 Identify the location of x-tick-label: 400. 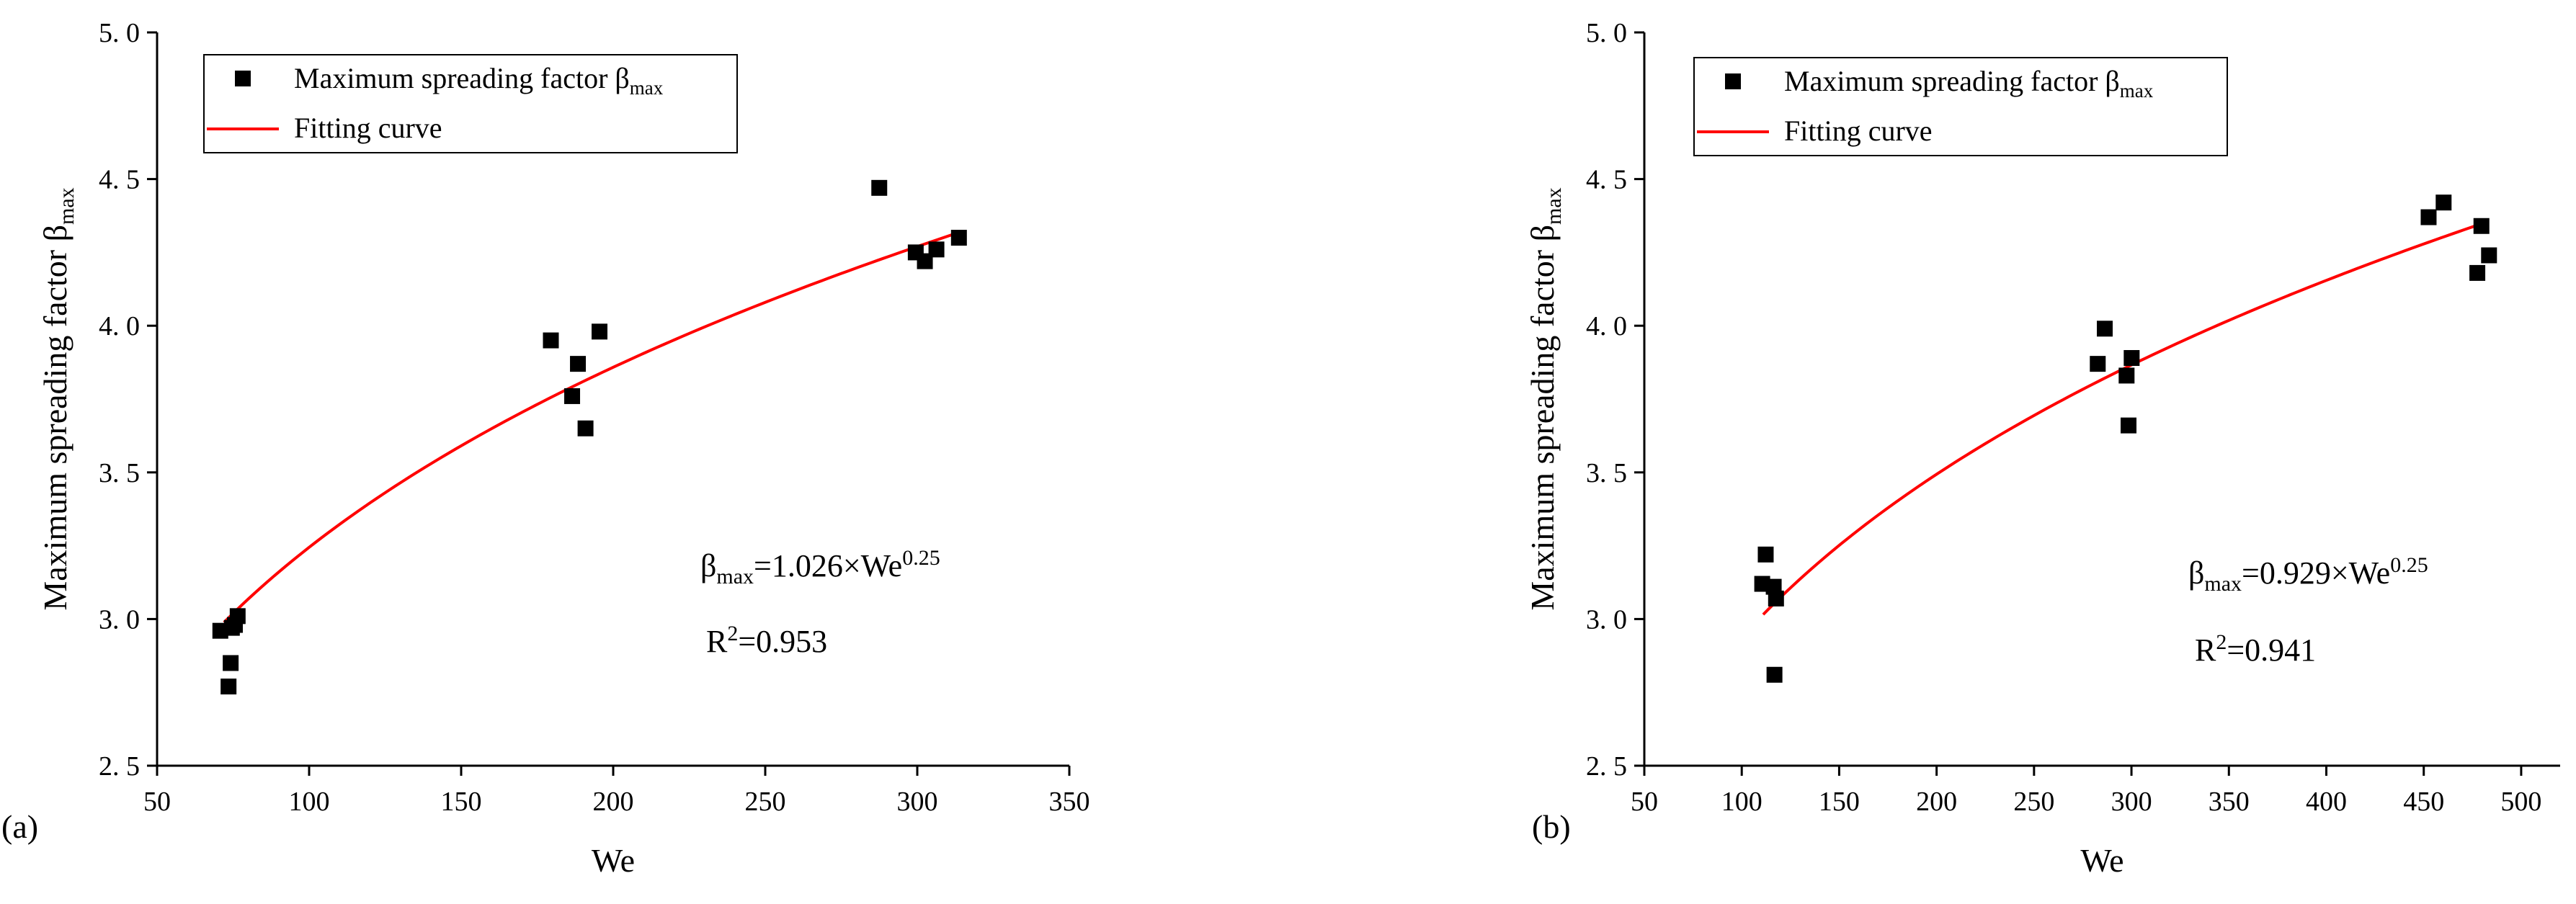
(2326, 802).